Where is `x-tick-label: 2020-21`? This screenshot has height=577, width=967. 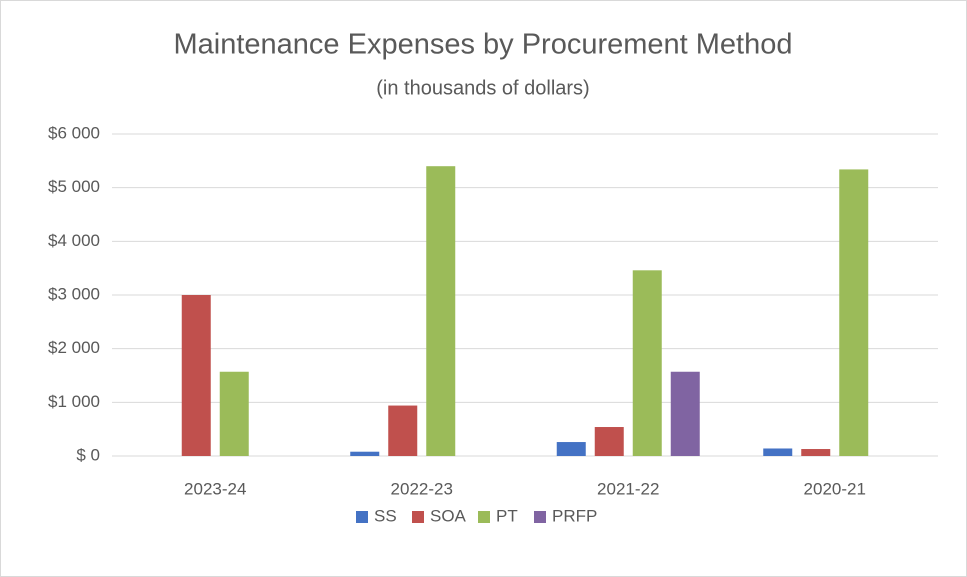
x-tick-label: 2020-21 is located at coordinates (835, 488).